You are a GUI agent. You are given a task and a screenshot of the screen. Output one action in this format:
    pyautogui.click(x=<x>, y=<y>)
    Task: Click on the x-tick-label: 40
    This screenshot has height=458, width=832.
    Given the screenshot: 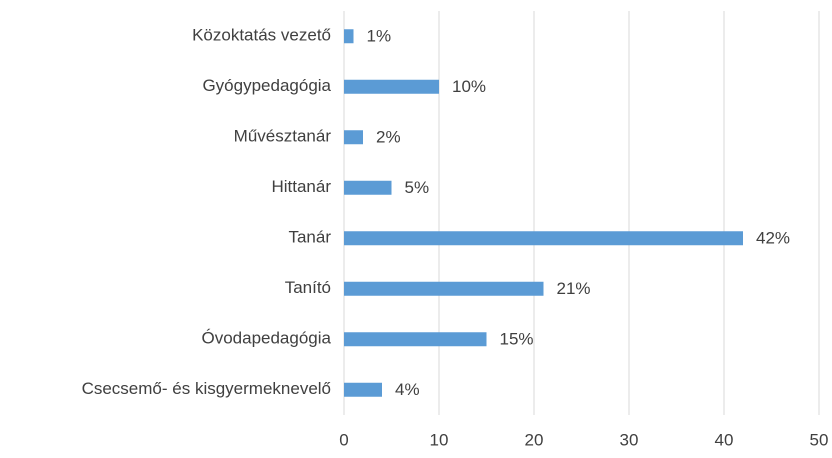 What is the action you would take?
    pyautogui.click(x=724, y=439)
    